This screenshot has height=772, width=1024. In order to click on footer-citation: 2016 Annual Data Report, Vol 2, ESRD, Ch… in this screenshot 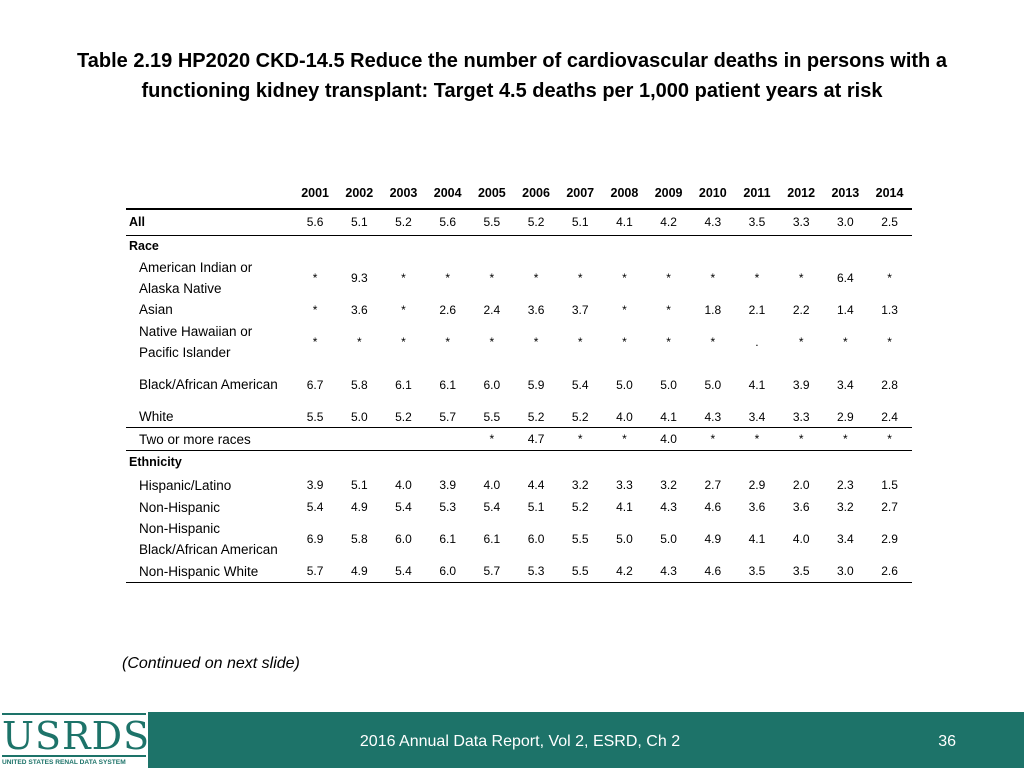, I will do `click(520, 741)`.